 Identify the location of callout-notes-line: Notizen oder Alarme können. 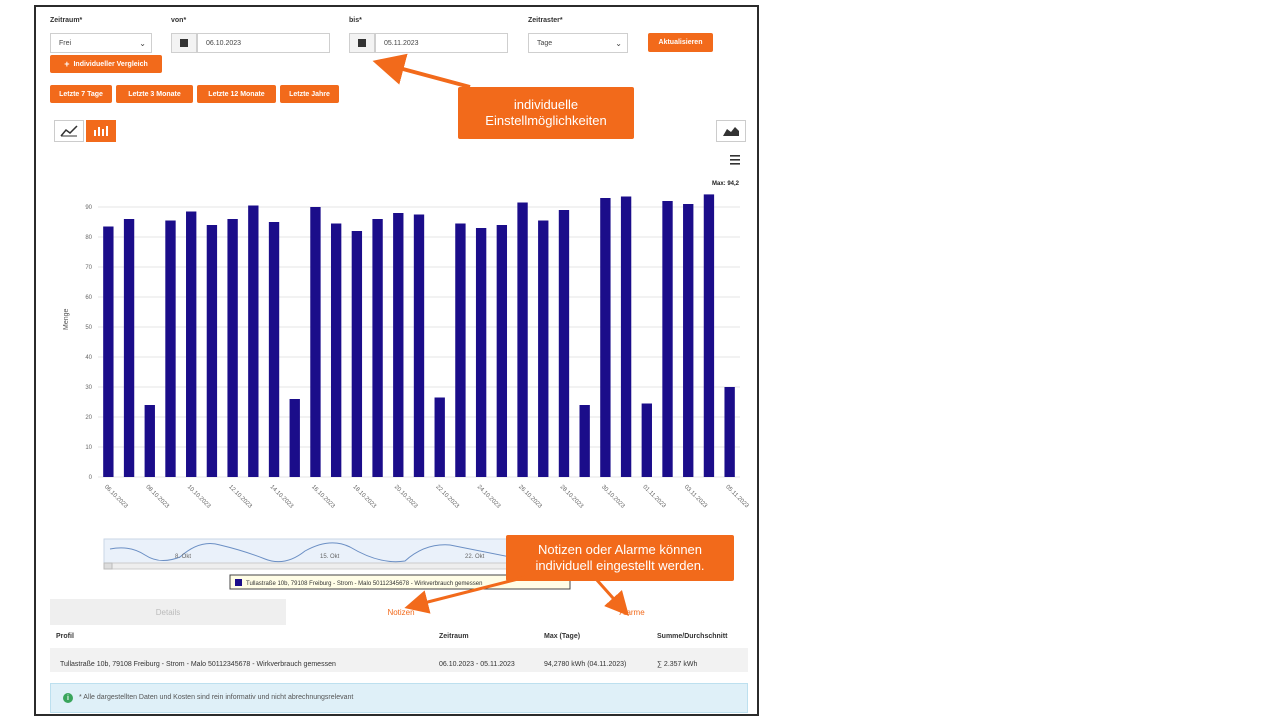
(620, 549).